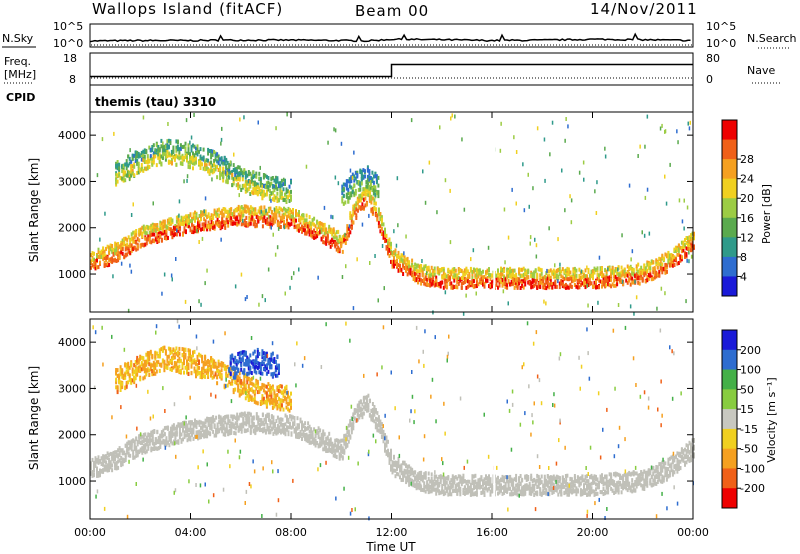 The width and height of the screenshot is (800, 554). What do you see at coordinates (743, 276) in the screenshot?
I see `power-colorbar-tick-label: 4` at bounding box center [743, 276].